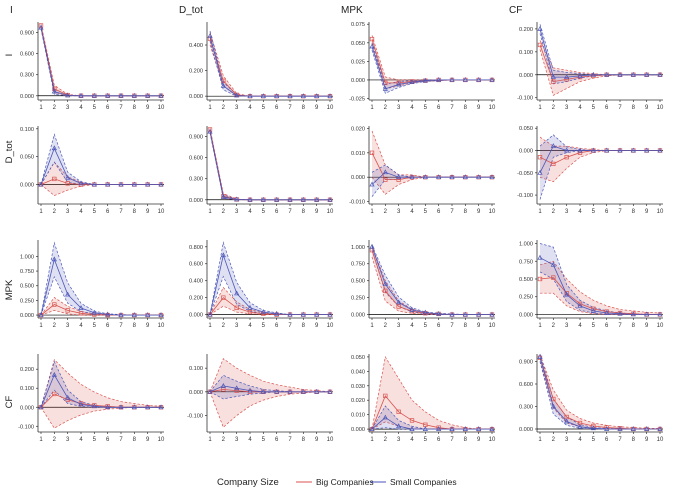  What do you see at coordinates (41, 326) in the screenshot?
I see `x-tick-label: 1` at bounding box center [41, 326].